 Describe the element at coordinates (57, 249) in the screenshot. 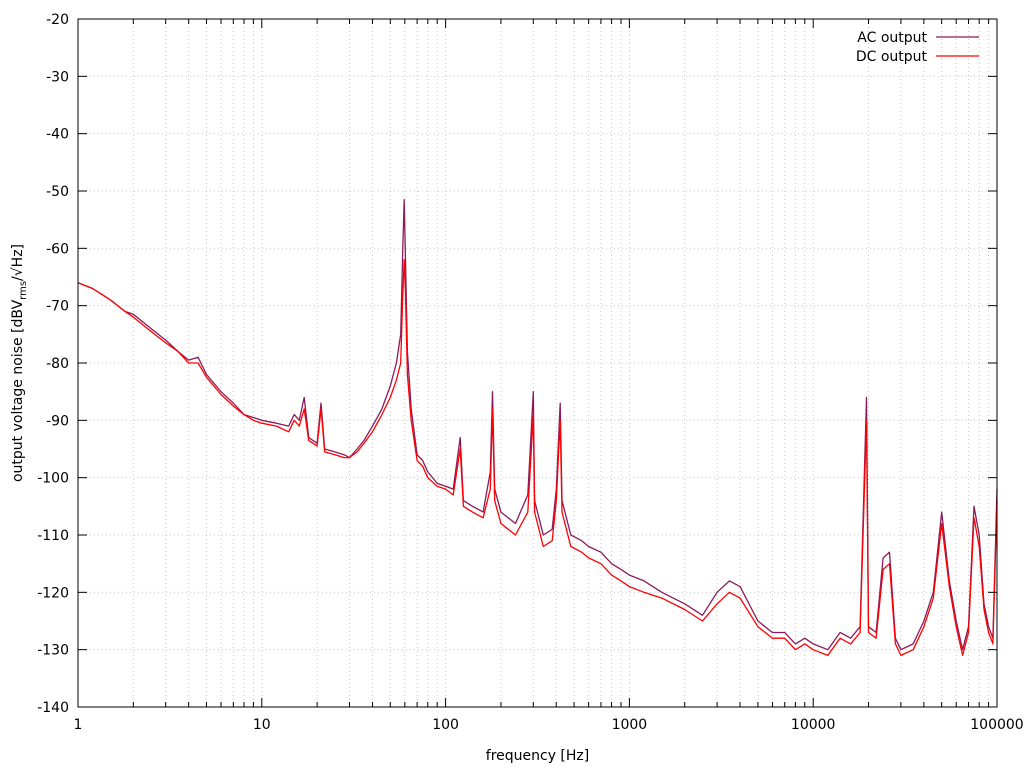

I see `y-tick-label: -60` at that location.